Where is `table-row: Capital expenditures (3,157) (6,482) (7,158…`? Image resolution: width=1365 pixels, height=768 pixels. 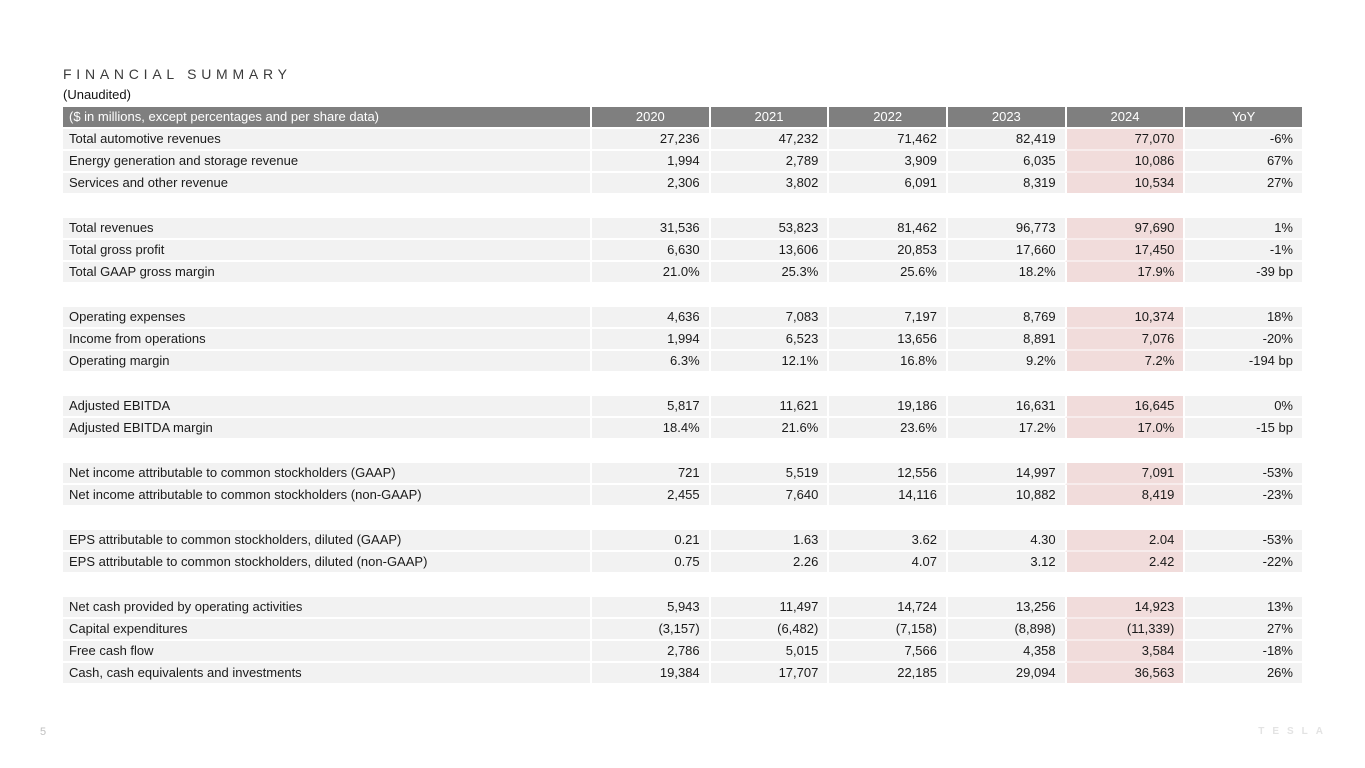 table-row: Capital expenditures (3,157) (6,482) (7,158… is located at coordinates (682, 630).